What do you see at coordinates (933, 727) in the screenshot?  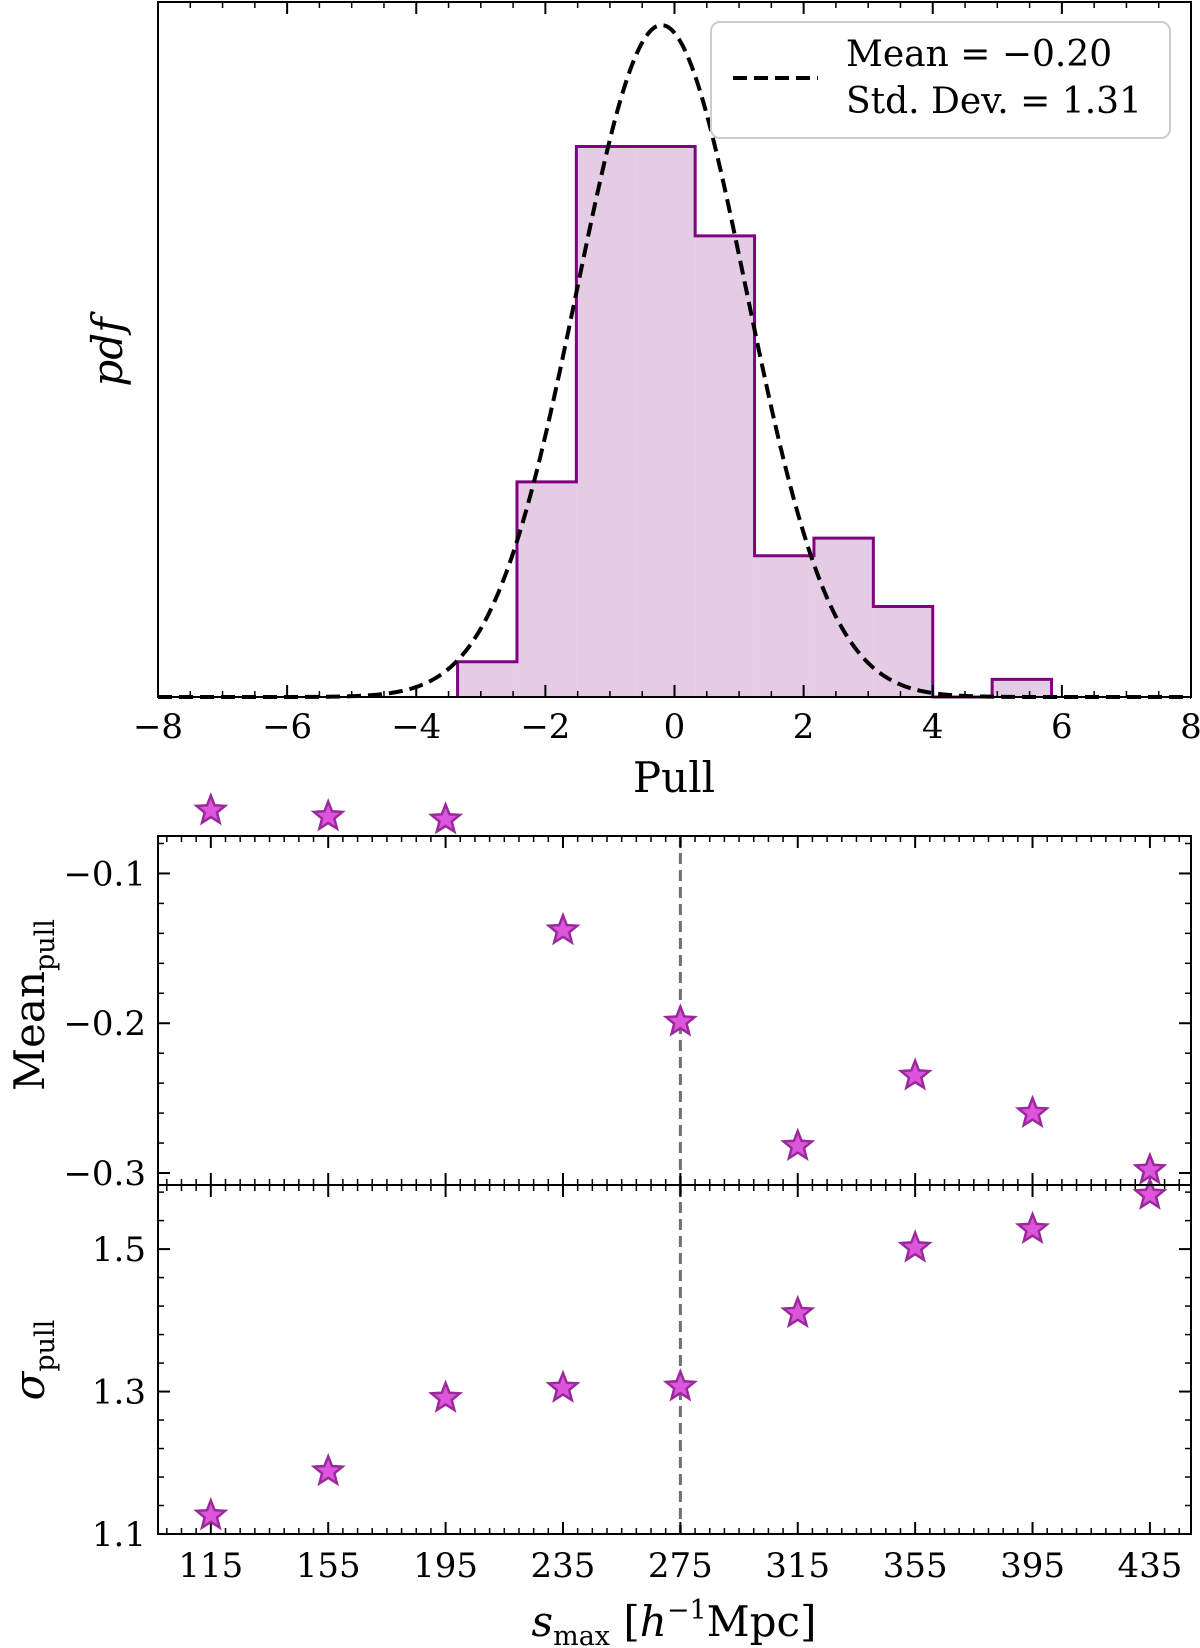 I see `x-tick-label: 4` at bounding box center [933, 727].